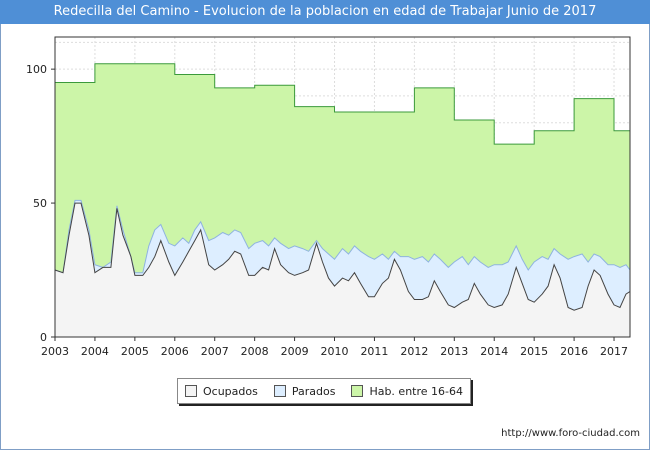 The image size is (650, 450). What do you see at coordinates (255, 351) in the screenshot?
I see `x-tick-label-2008: 2008` at bounding box center [255, 351].